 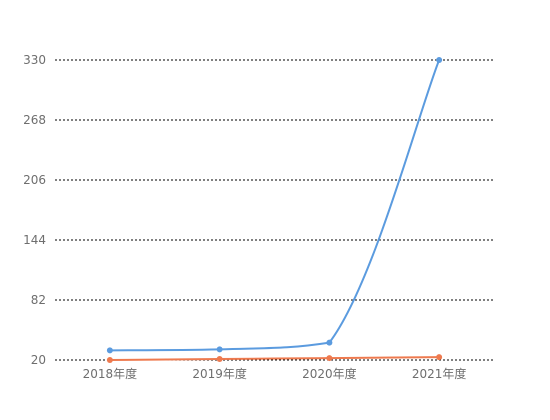 What do you see at coordinates (34, 180) in the screenshot?
I see `y-tick-label: 206` at bounding box center [34, 180].